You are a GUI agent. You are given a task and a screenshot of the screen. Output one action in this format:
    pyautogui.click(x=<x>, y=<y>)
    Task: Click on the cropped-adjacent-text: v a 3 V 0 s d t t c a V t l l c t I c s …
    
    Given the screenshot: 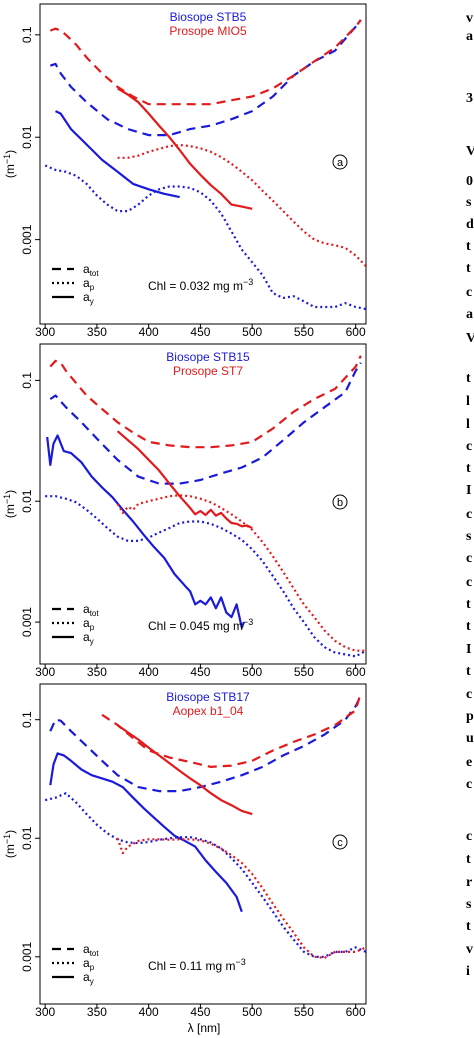 What is the action you would take?
    pyautogui.click(x=470, y=519)
    